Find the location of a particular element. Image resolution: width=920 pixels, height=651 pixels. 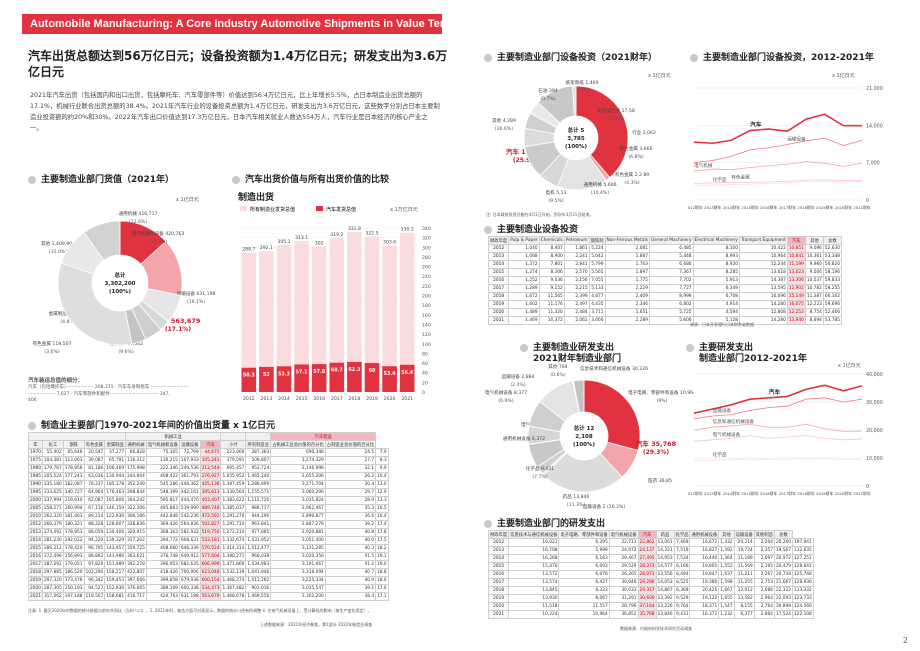

table-cell: 81,186 is located at coordinates (94, 468).